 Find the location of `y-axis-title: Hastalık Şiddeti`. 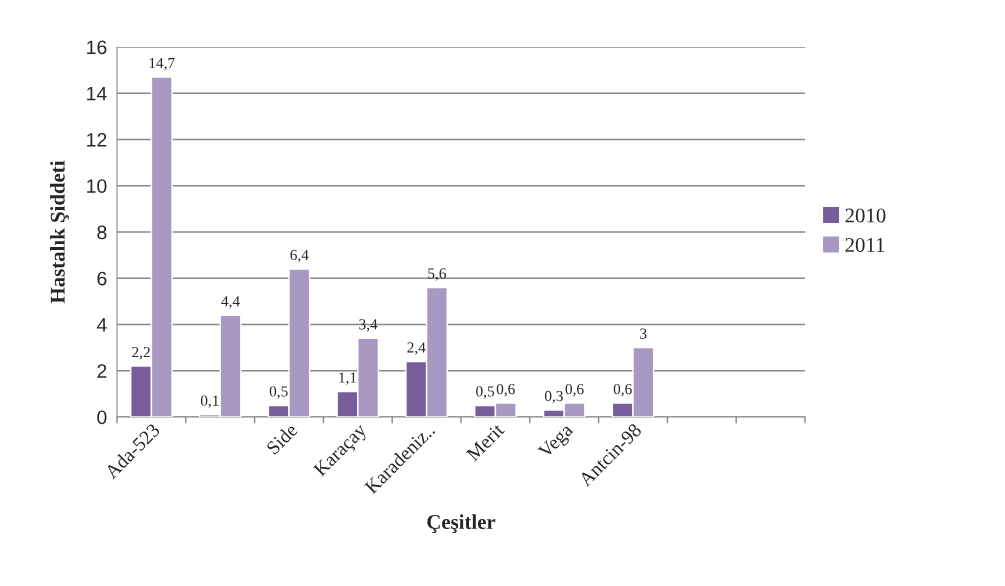

y-axis-title: Hastalık Şiddeti is located at coordinates (59, 232).